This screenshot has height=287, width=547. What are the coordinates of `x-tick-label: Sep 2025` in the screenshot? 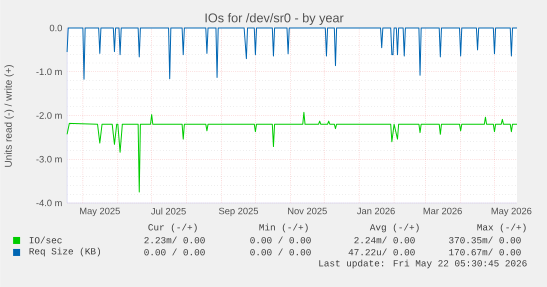 It's located at (238, 212).